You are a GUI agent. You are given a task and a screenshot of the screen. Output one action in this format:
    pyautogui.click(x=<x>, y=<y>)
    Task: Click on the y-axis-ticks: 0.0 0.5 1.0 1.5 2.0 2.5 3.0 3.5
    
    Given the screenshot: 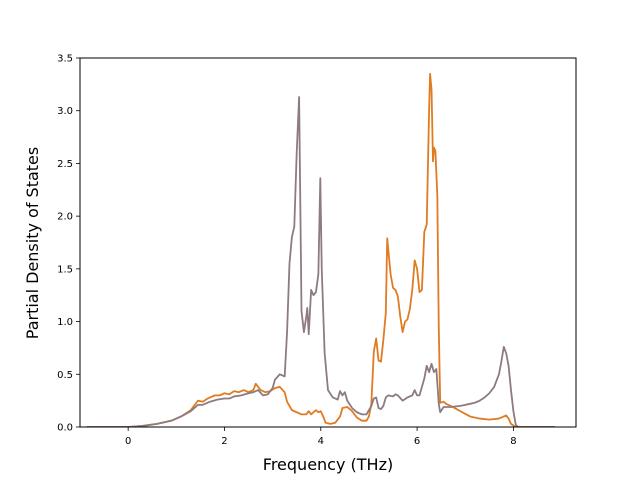 What is the action you would take?
    pyautogui.click(x=68, y=244)
    